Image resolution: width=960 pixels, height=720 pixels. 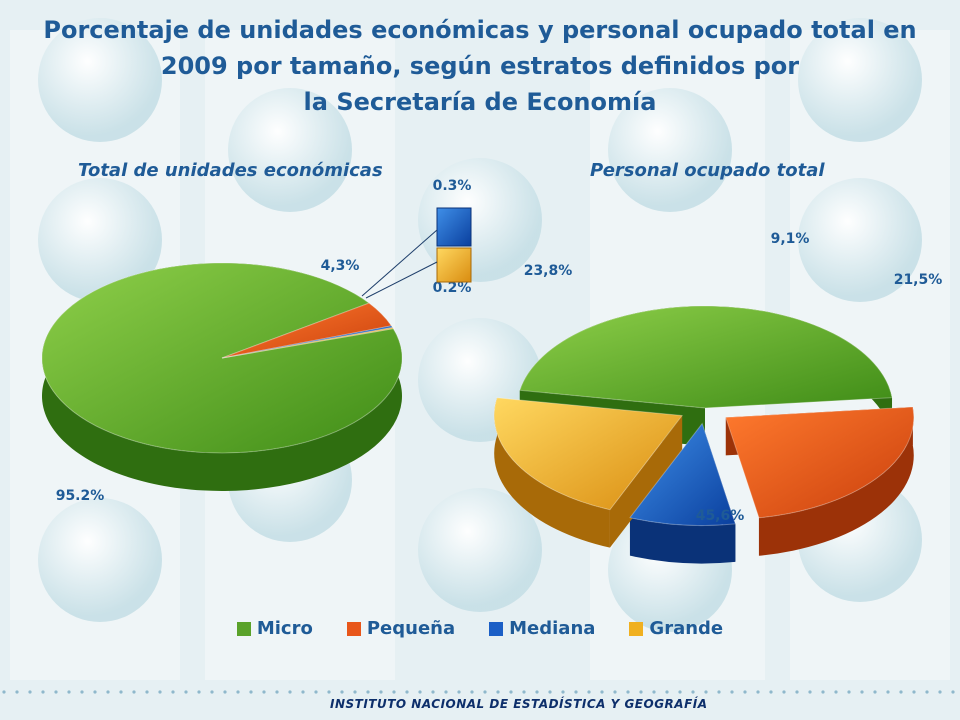 I want to click on chart-2-title: Personal ocupado total, so click(x=707, y=170).